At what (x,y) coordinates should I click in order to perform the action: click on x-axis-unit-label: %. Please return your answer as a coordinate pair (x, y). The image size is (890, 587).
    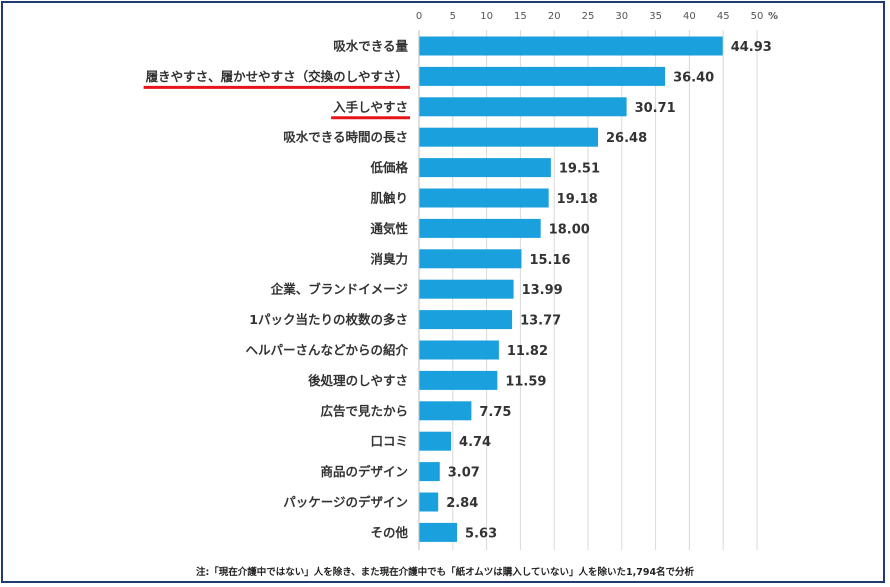
    Looking at the image, I should click on (773, 16).